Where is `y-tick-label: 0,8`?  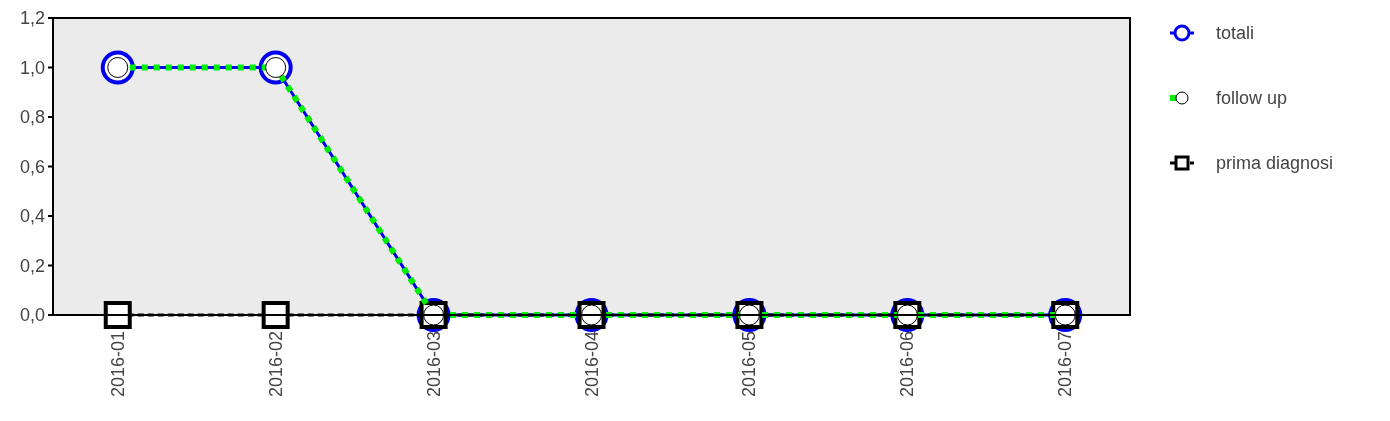
y-tick-label: 0,8 is located at coordinates (32, 117).